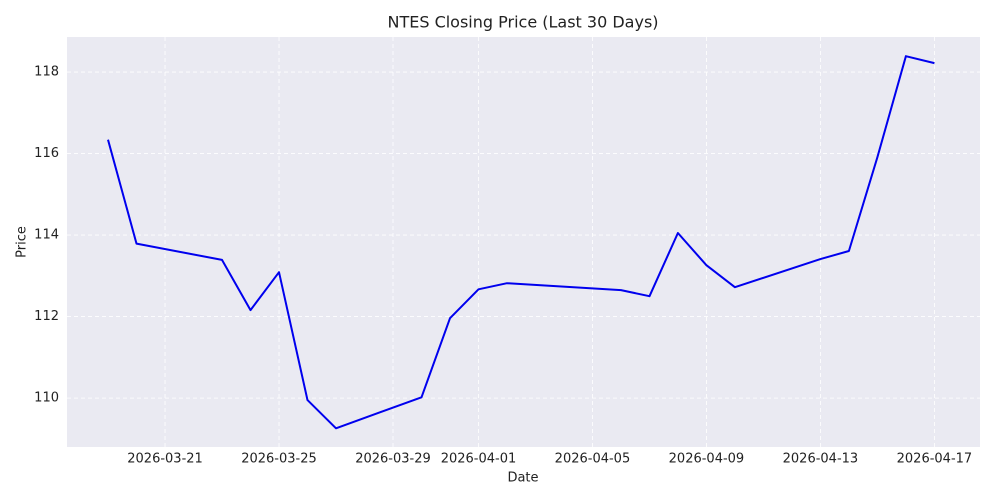 The height and width of the screenshot is (504, 1000). What do you see at coordinates (46, 72) in the screenshot?
I see `y-tick-label: 118` at bounding box center [46, 72].